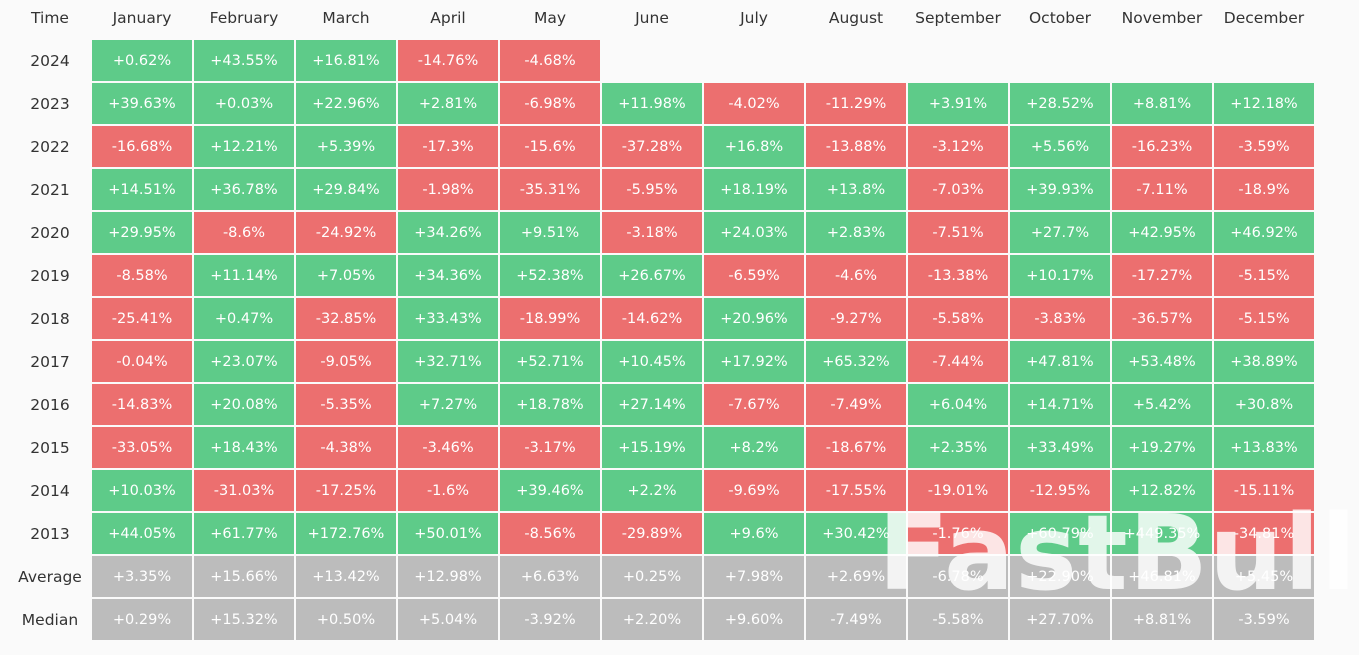 Image resolution: width=1359 pixels, height=655 pixels. I want to click on value-cell: +0.50%, so click(346, 619).